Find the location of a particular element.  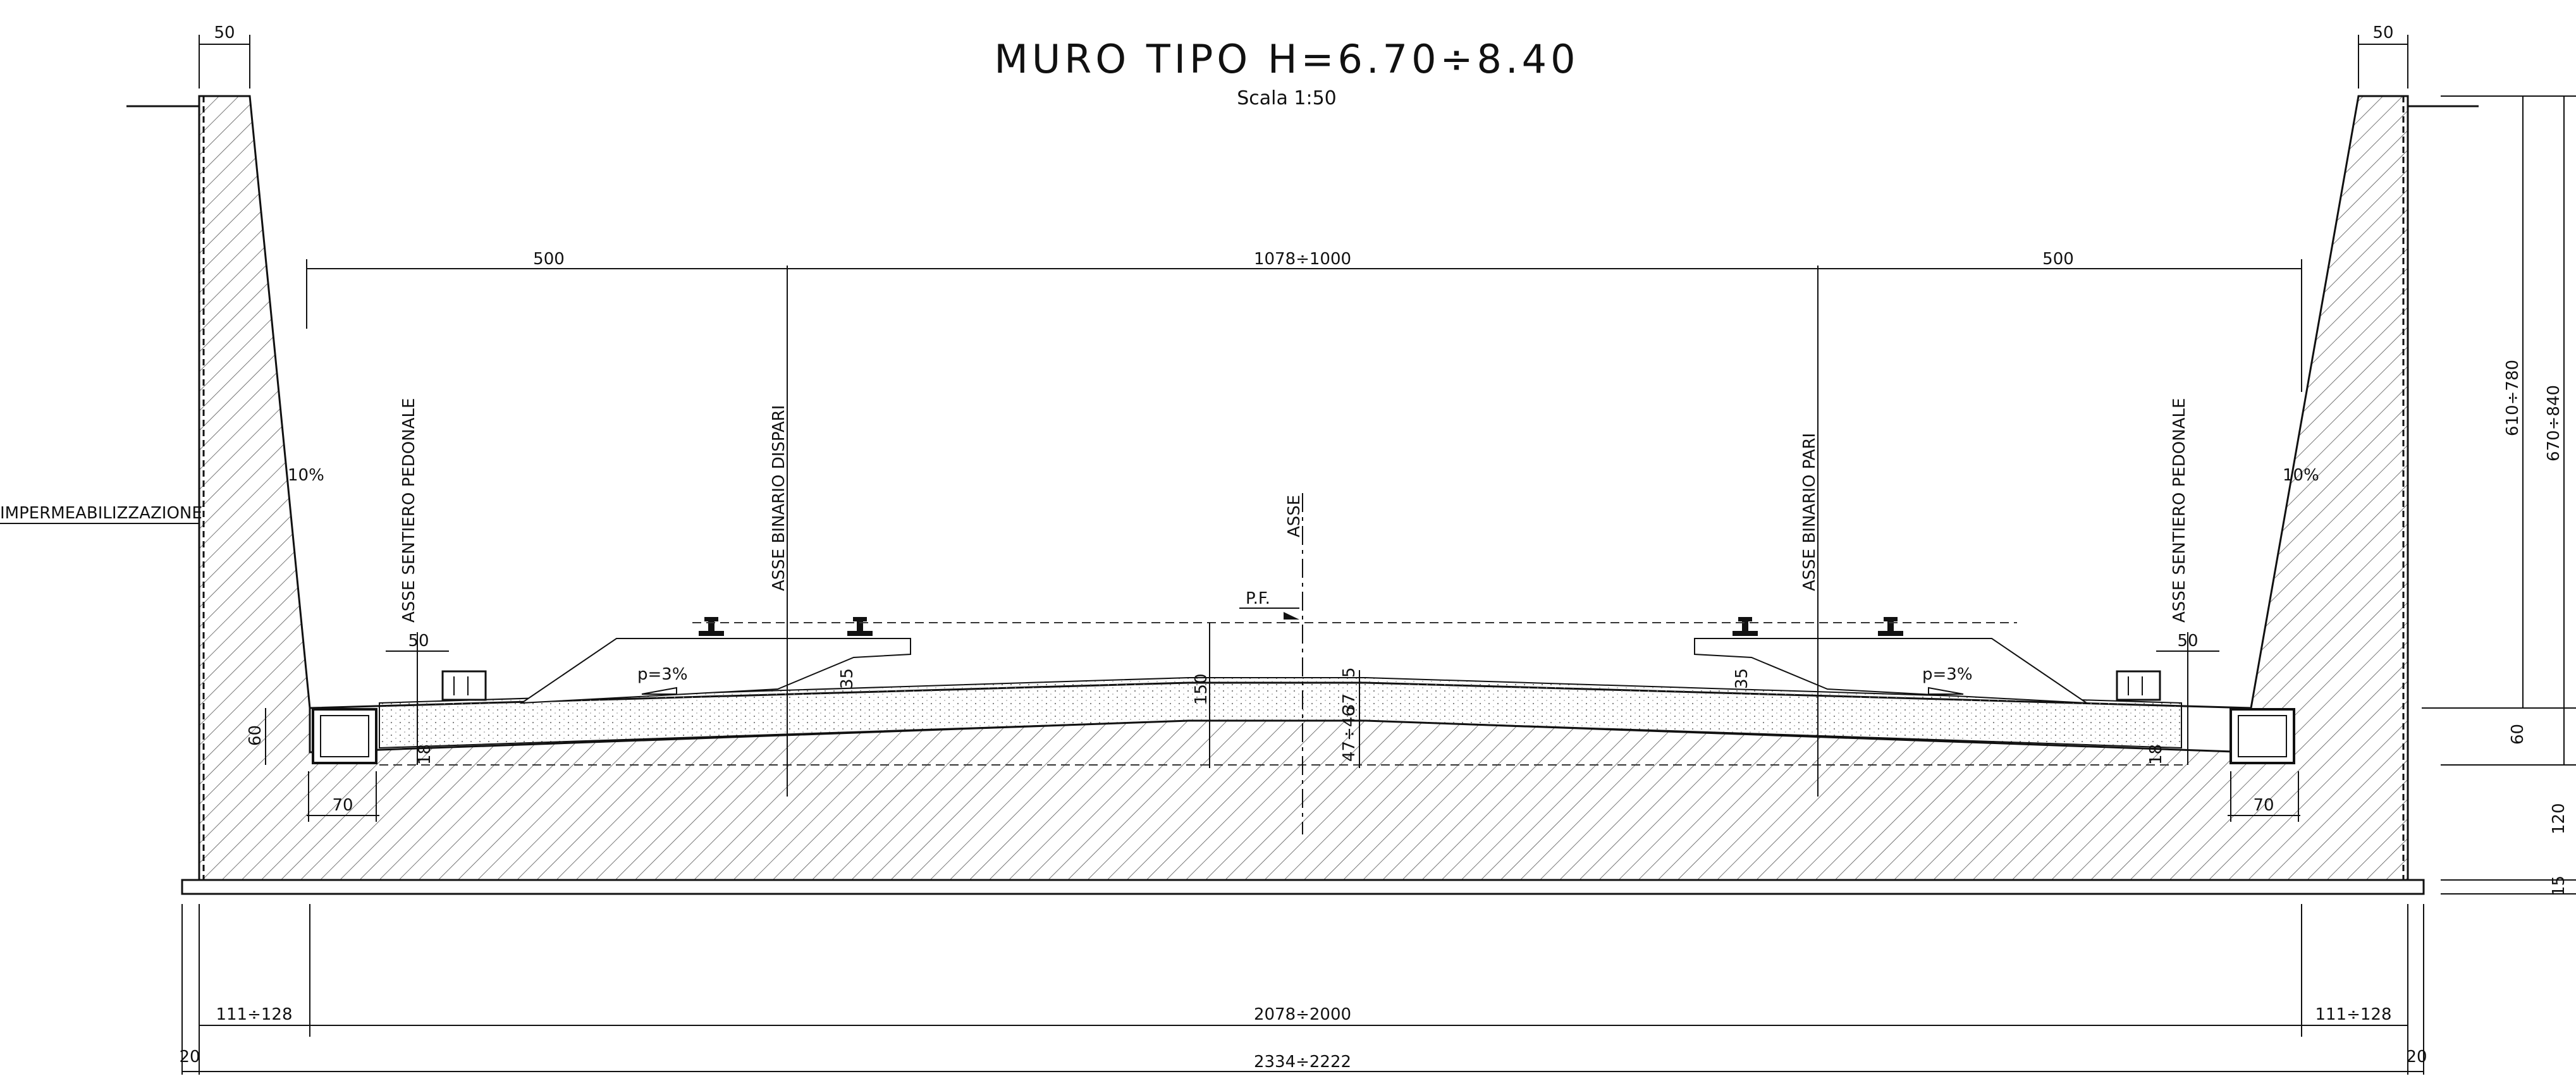

label-asse: ASSE is located at coordinates (1294, 516).